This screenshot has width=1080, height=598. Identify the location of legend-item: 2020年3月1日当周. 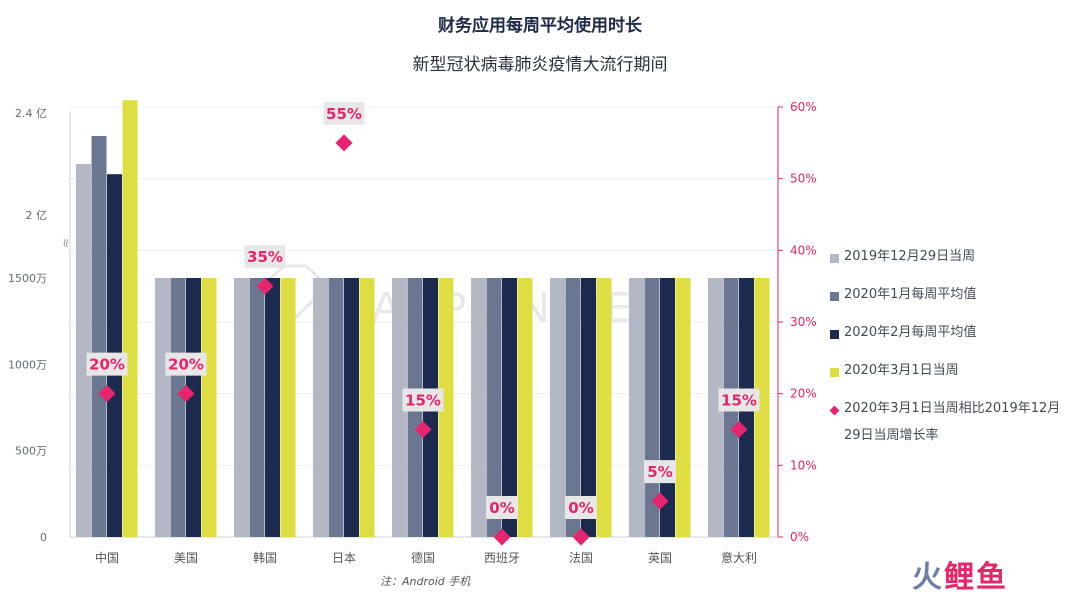
(948, 382).